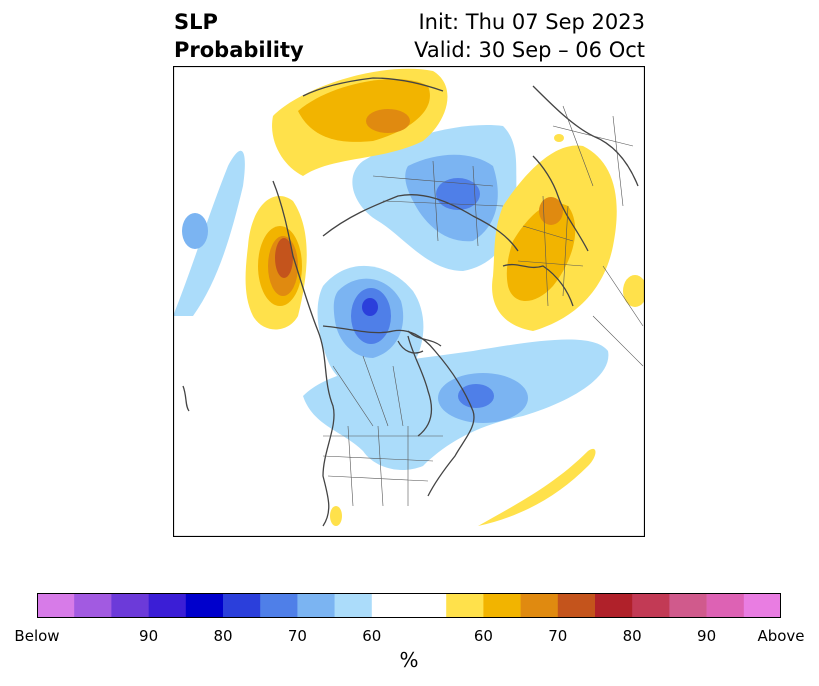 The image size is (819, 686). What do you see at coordinates (476, 396) in the screenshot?
I see `anomaly-atlantic-blue-core` at bounding box center [476, 396].